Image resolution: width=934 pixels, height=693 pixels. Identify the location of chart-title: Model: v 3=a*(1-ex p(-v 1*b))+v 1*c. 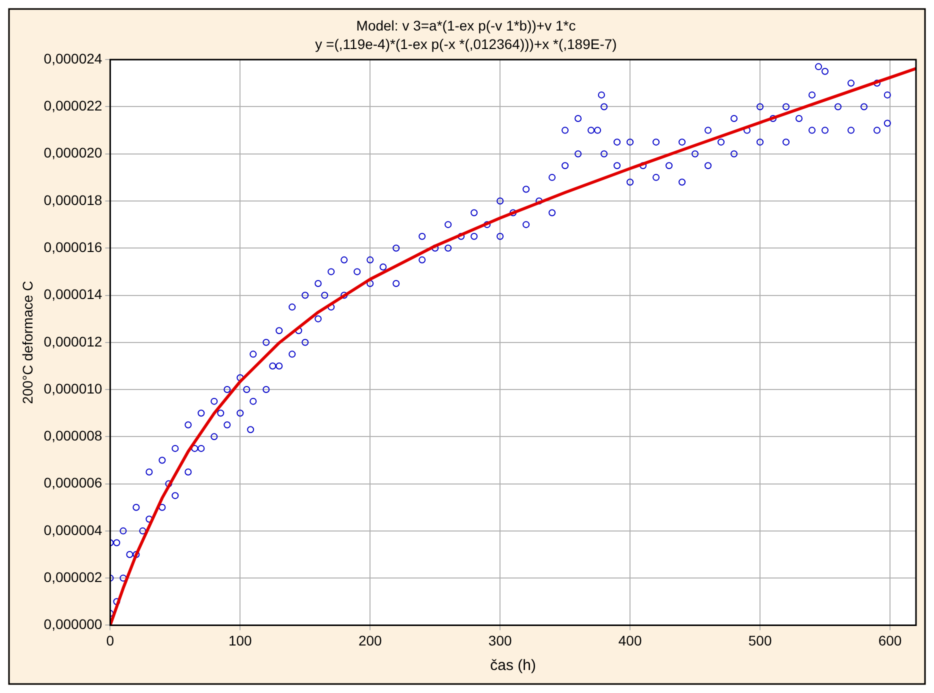
(466, 25).